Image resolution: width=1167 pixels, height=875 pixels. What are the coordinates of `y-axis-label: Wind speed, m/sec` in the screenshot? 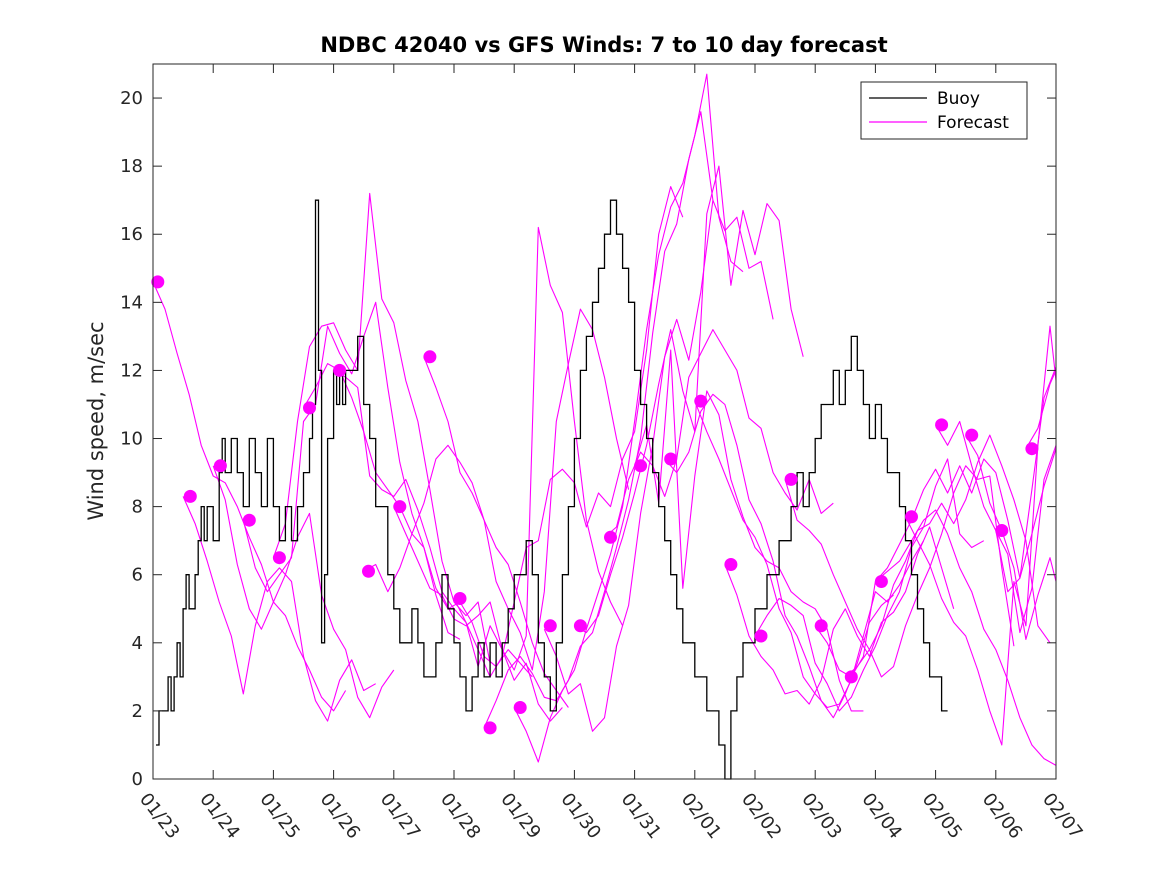 It's located at (96, 420).